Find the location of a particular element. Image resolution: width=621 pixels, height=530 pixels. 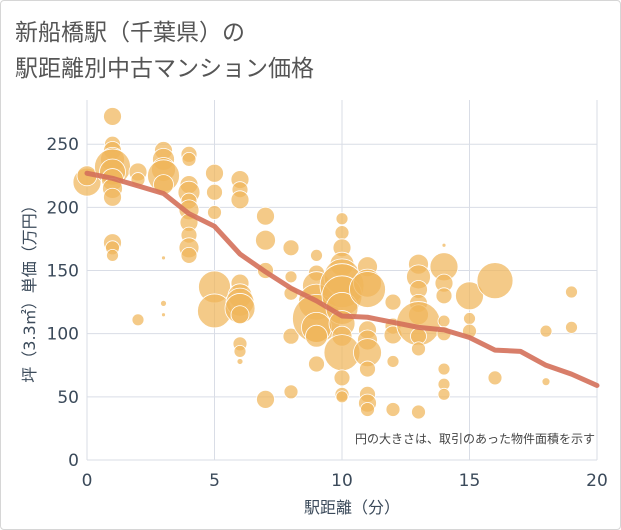

x-tick-label: 0 is located at coordinates (87, 481).